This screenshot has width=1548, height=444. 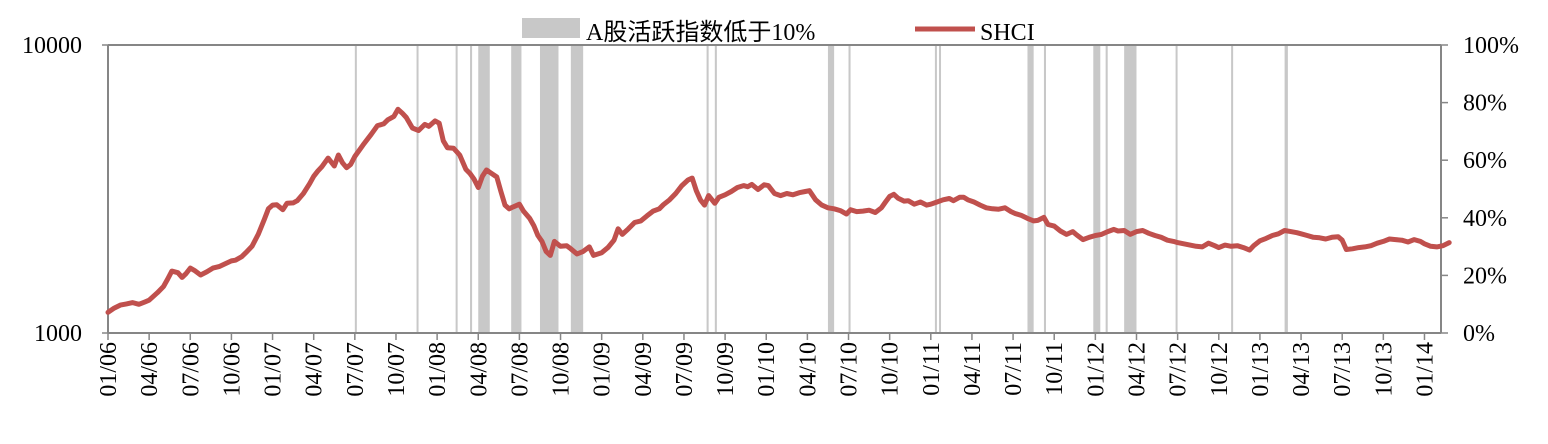 I want to click on legend-shade-swatch, so click(x=551, y=28).